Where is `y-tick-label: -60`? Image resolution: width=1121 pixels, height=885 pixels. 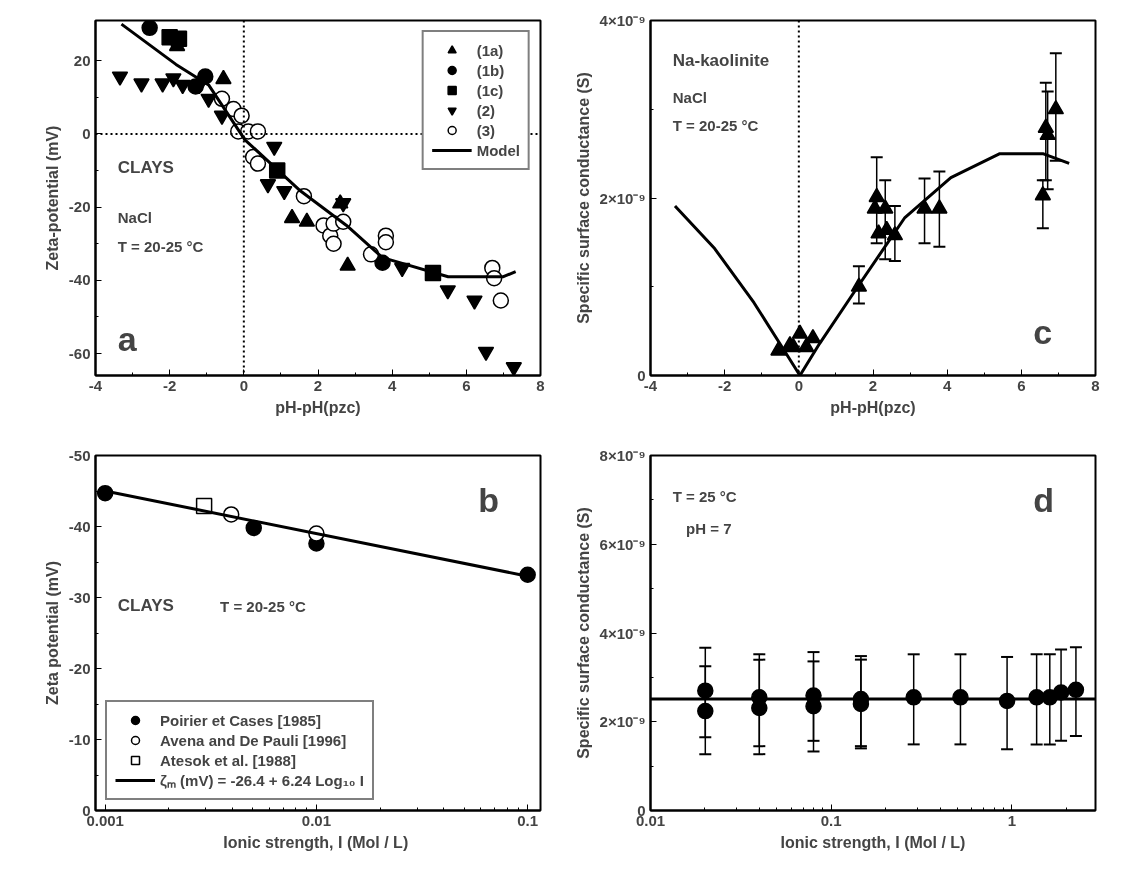 y-tick-label: -60 is located at coordinates (79, 353).